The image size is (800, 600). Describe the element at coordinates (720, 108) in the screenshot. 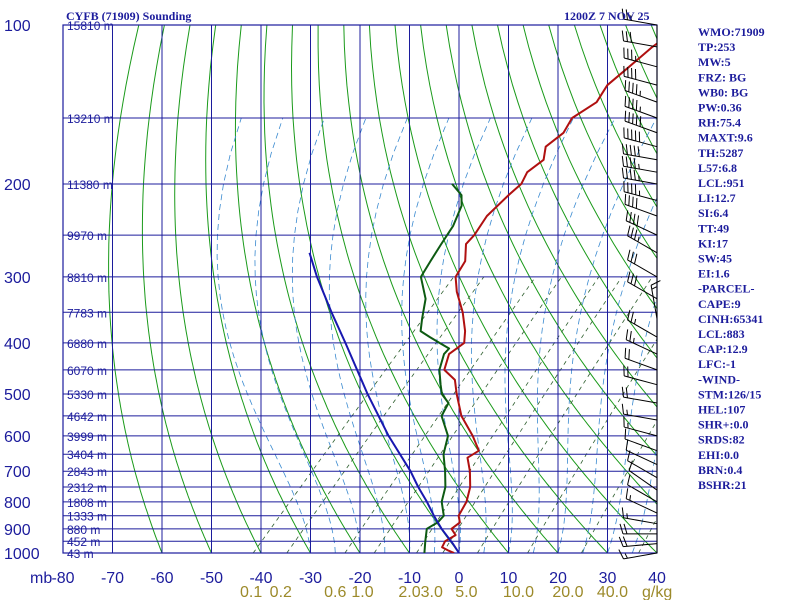

I see `index-entry: PW:0.36` at that location.